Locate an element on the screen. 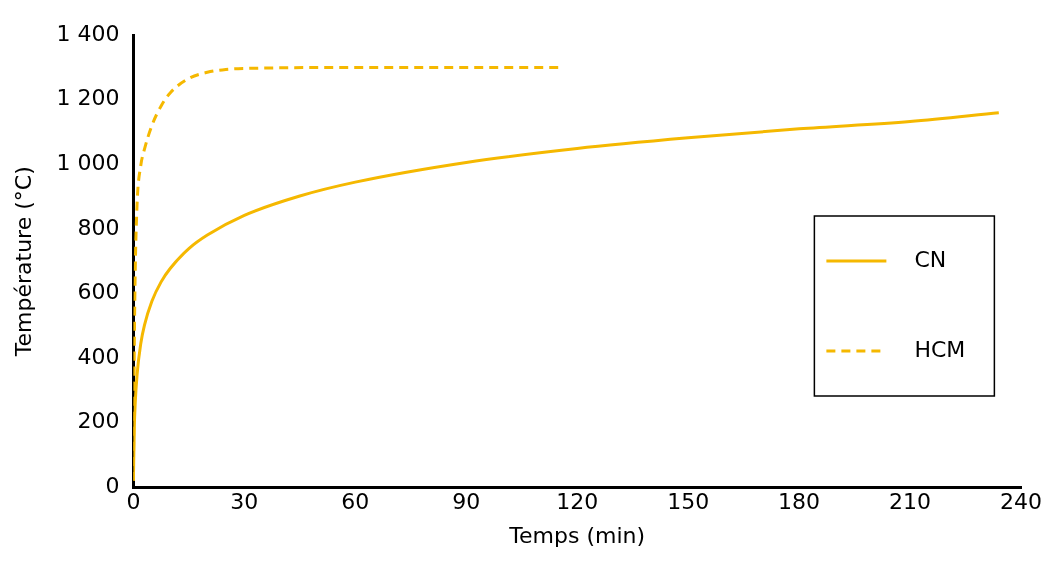 Image resolution: width=1053 pixels, height=562 pixels. x-tick-label: 210 is located at coordinates (910, 502).